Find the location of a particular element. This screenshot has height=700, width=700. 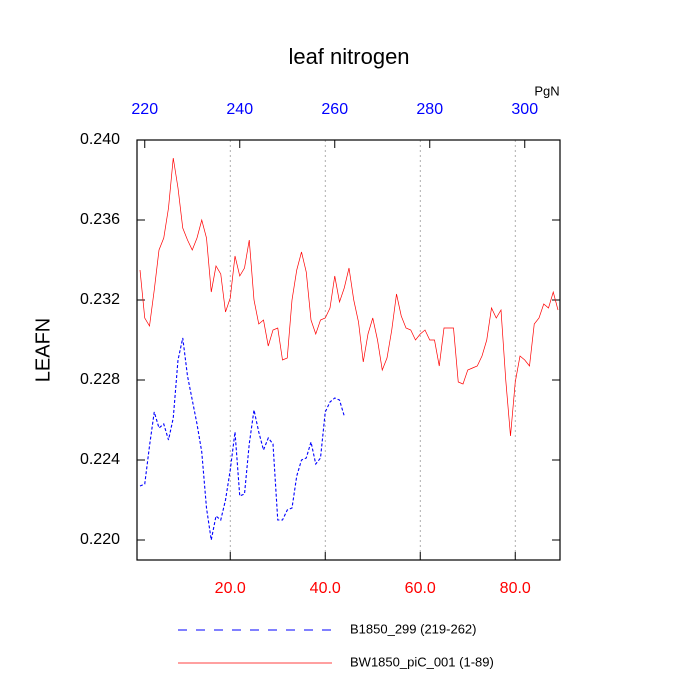

chart-title: leaf nitrogen is located at coordinates (348, 56).